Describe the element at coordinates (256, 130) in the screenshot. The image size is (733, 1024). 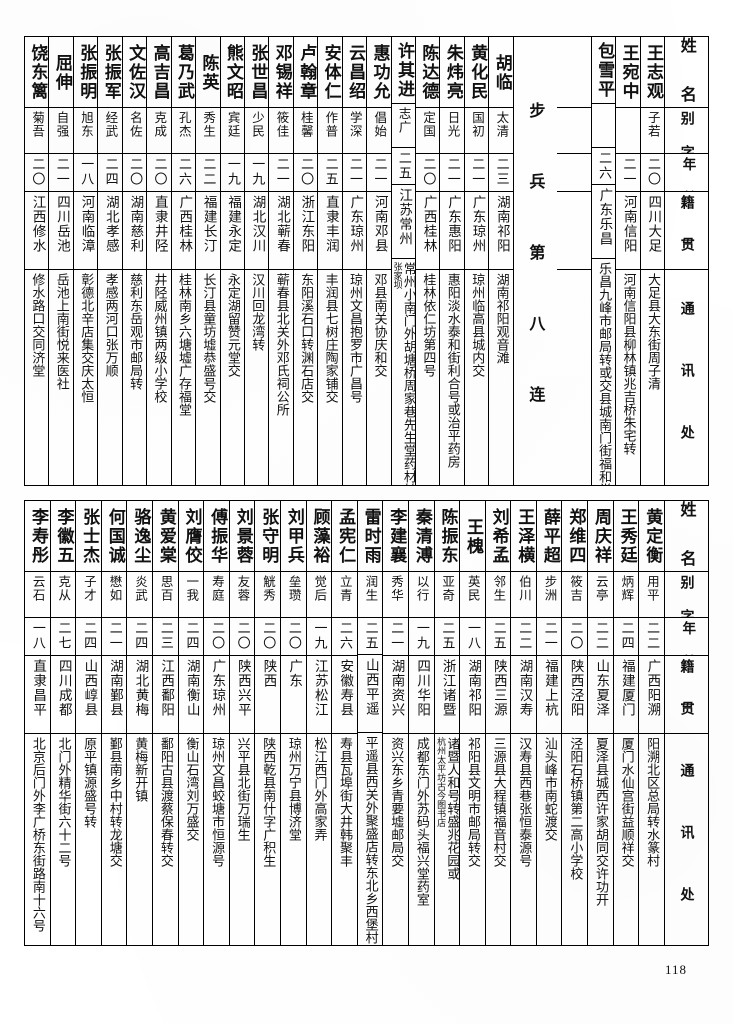
I see `cell-alias: 少民` at that location.